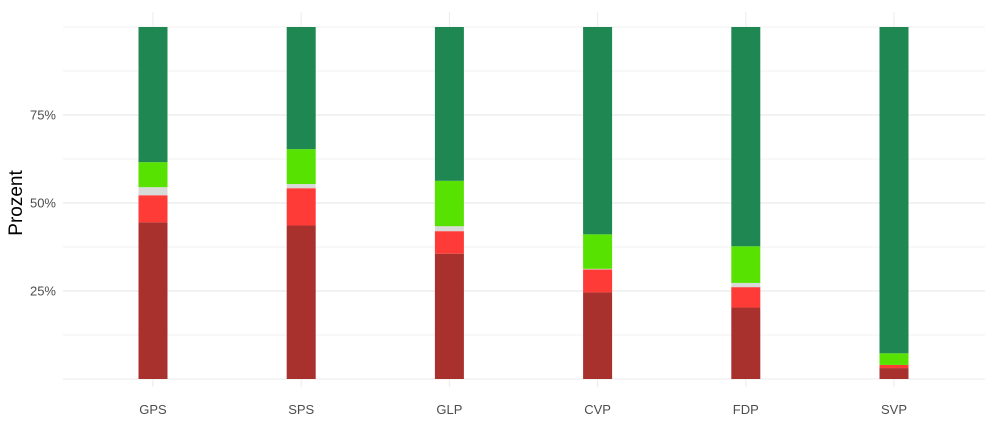  What do you see at coordinates (449, 409) in the screenshot?
I see `x-tick-label: GLP` at bounding box center [449, 409].